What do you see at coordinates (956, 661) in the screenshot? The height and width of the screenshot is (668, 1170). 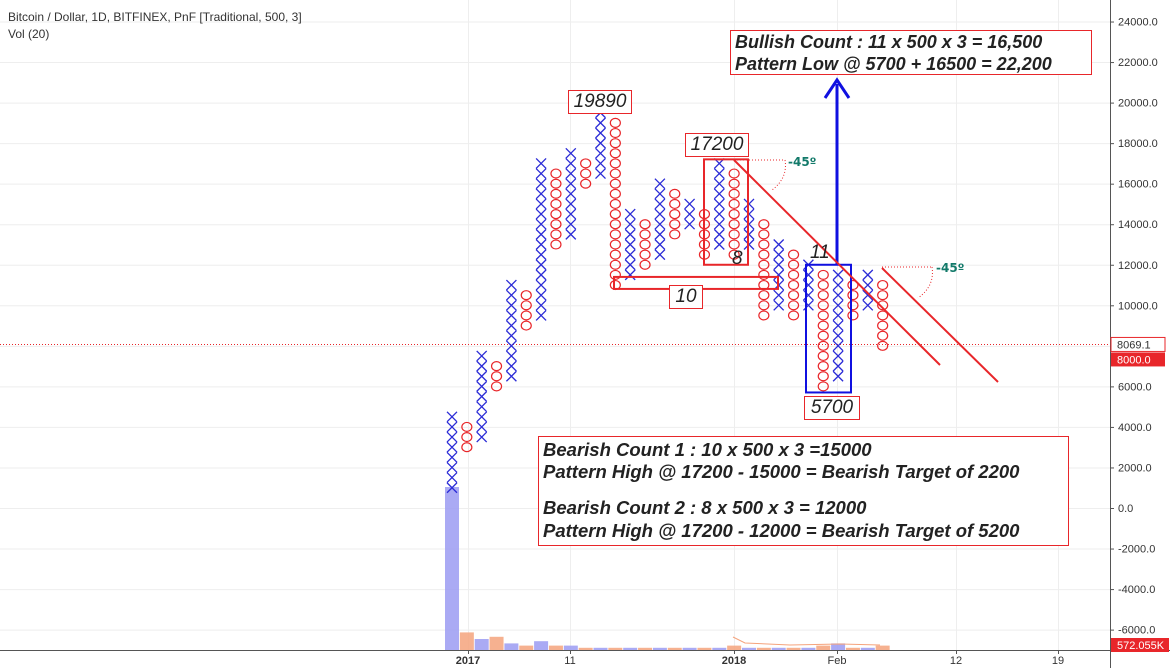 I see `x-tick-label: 12` at bounding box center [956, 661].